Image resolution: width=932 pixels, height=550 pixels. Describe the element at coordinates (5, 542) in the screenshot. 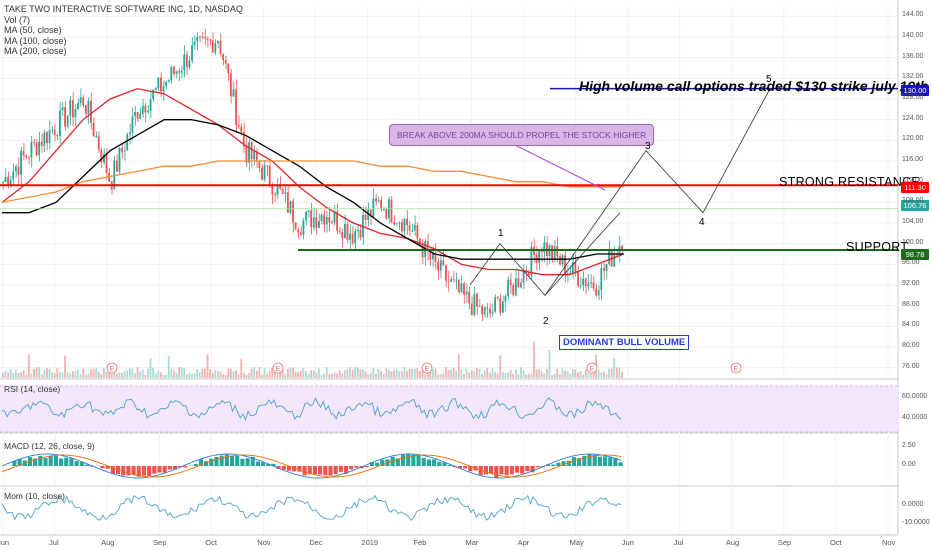

I see `x-tick-label: Jun` at that location.